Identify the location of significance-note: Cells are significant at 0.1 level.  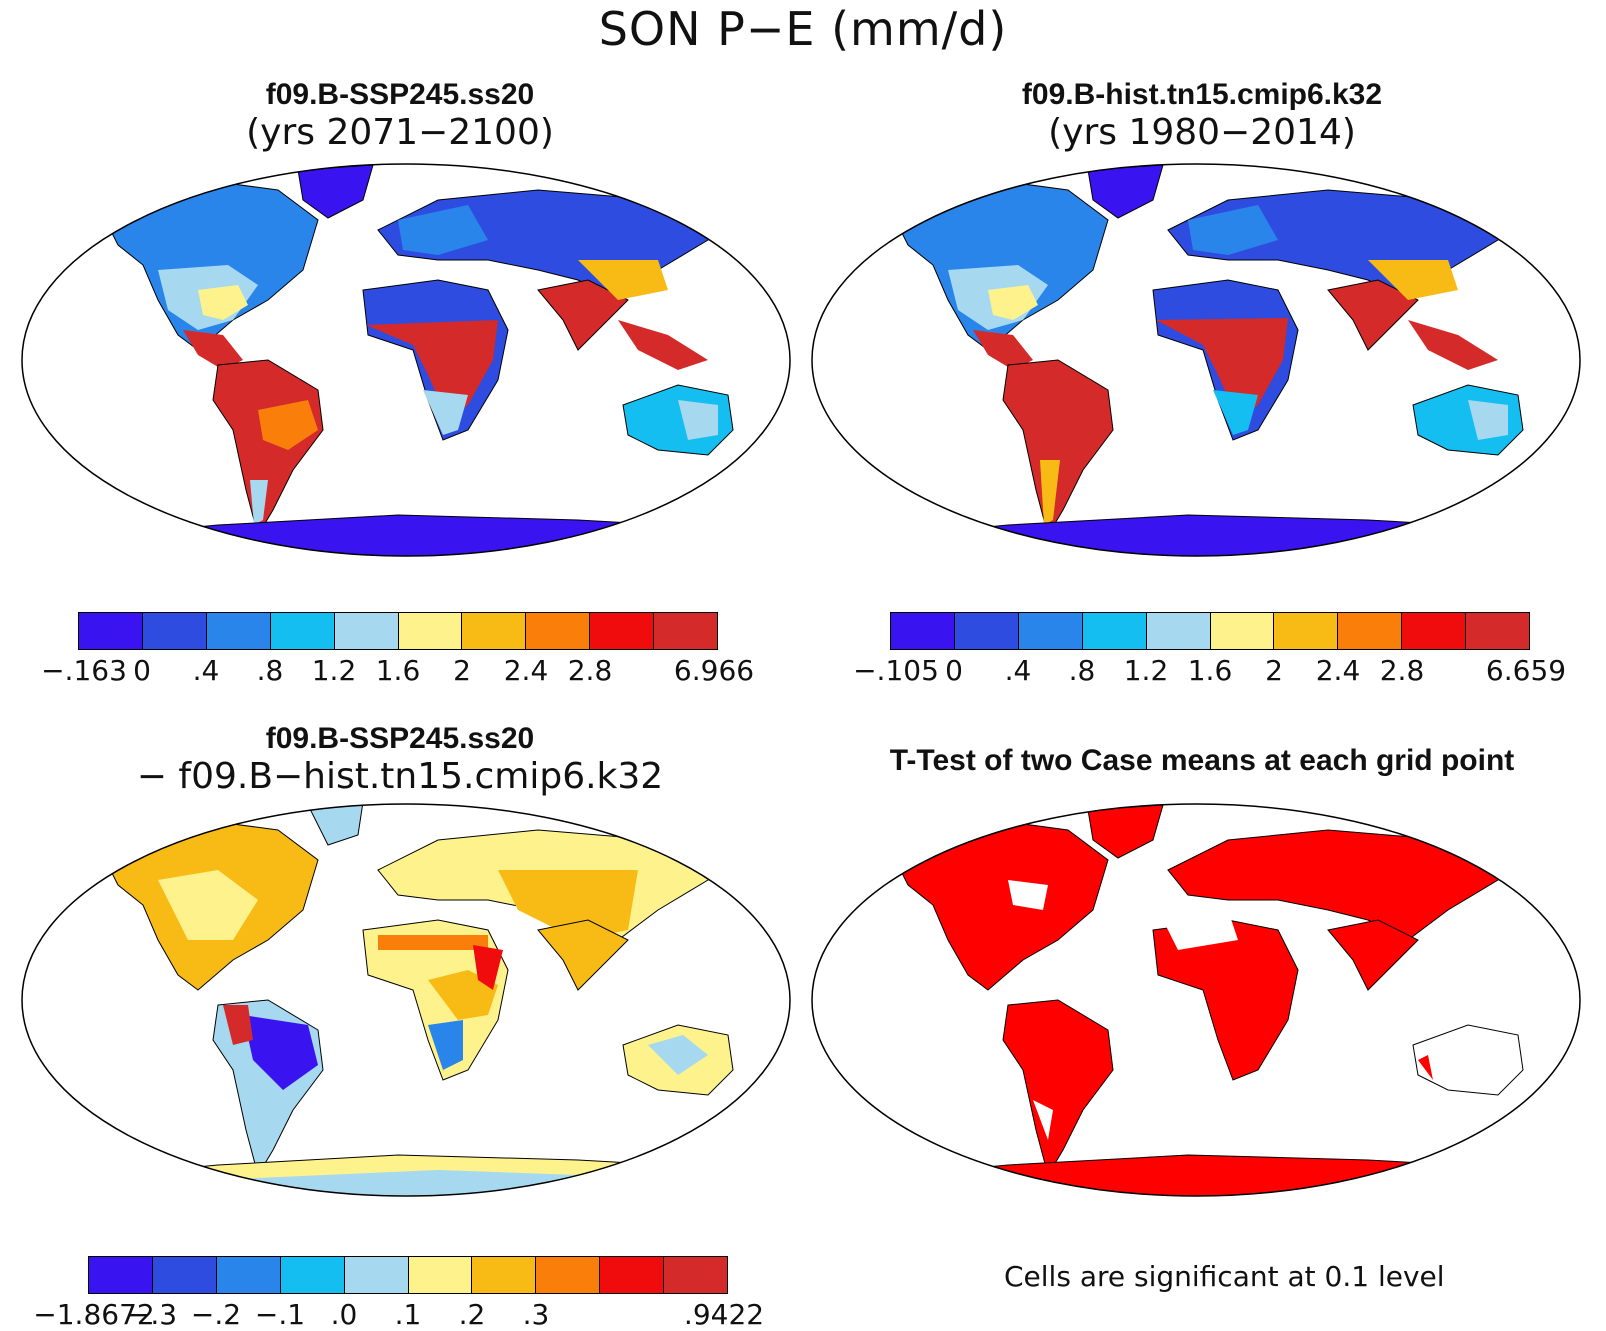
(1224, 1276).